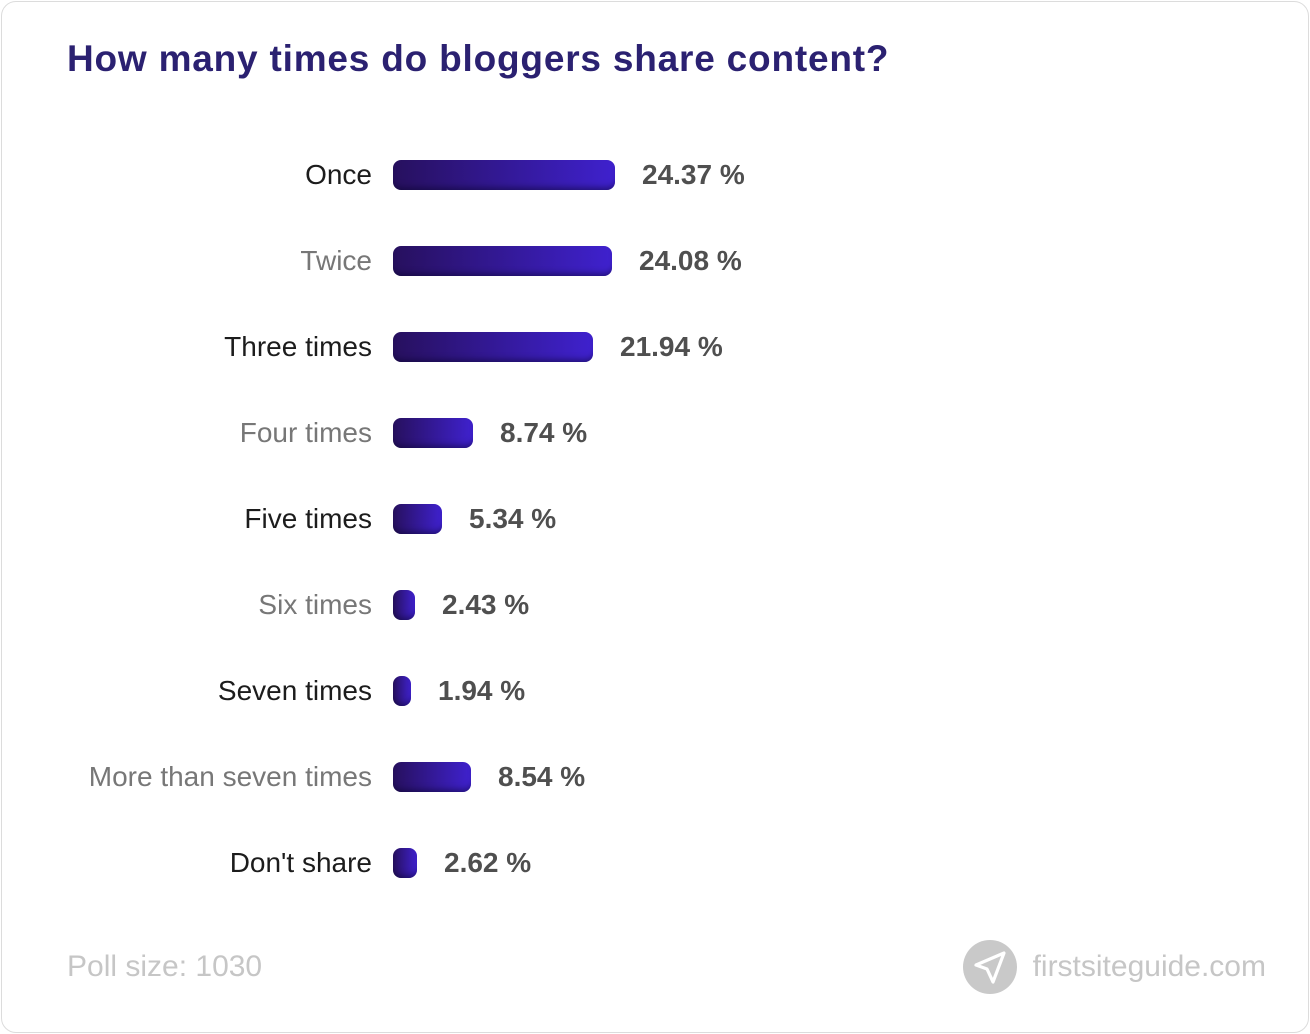  I want to click on bar-row: Three times 21.94 %, so click(655, 347).